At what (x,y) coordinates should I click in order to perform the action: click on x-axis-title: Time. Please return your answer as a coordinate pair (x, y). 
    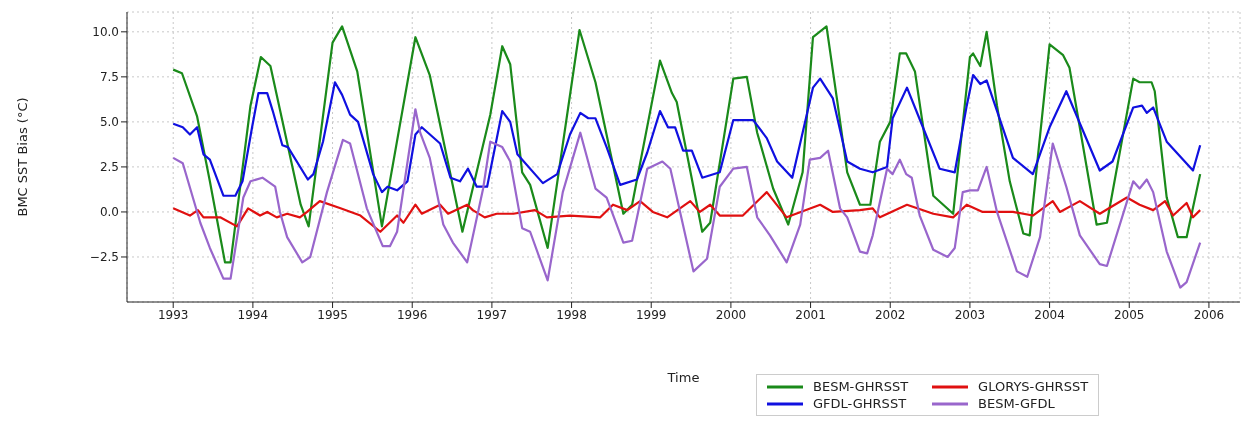
    Looking at the image, I should click on (683, 377).